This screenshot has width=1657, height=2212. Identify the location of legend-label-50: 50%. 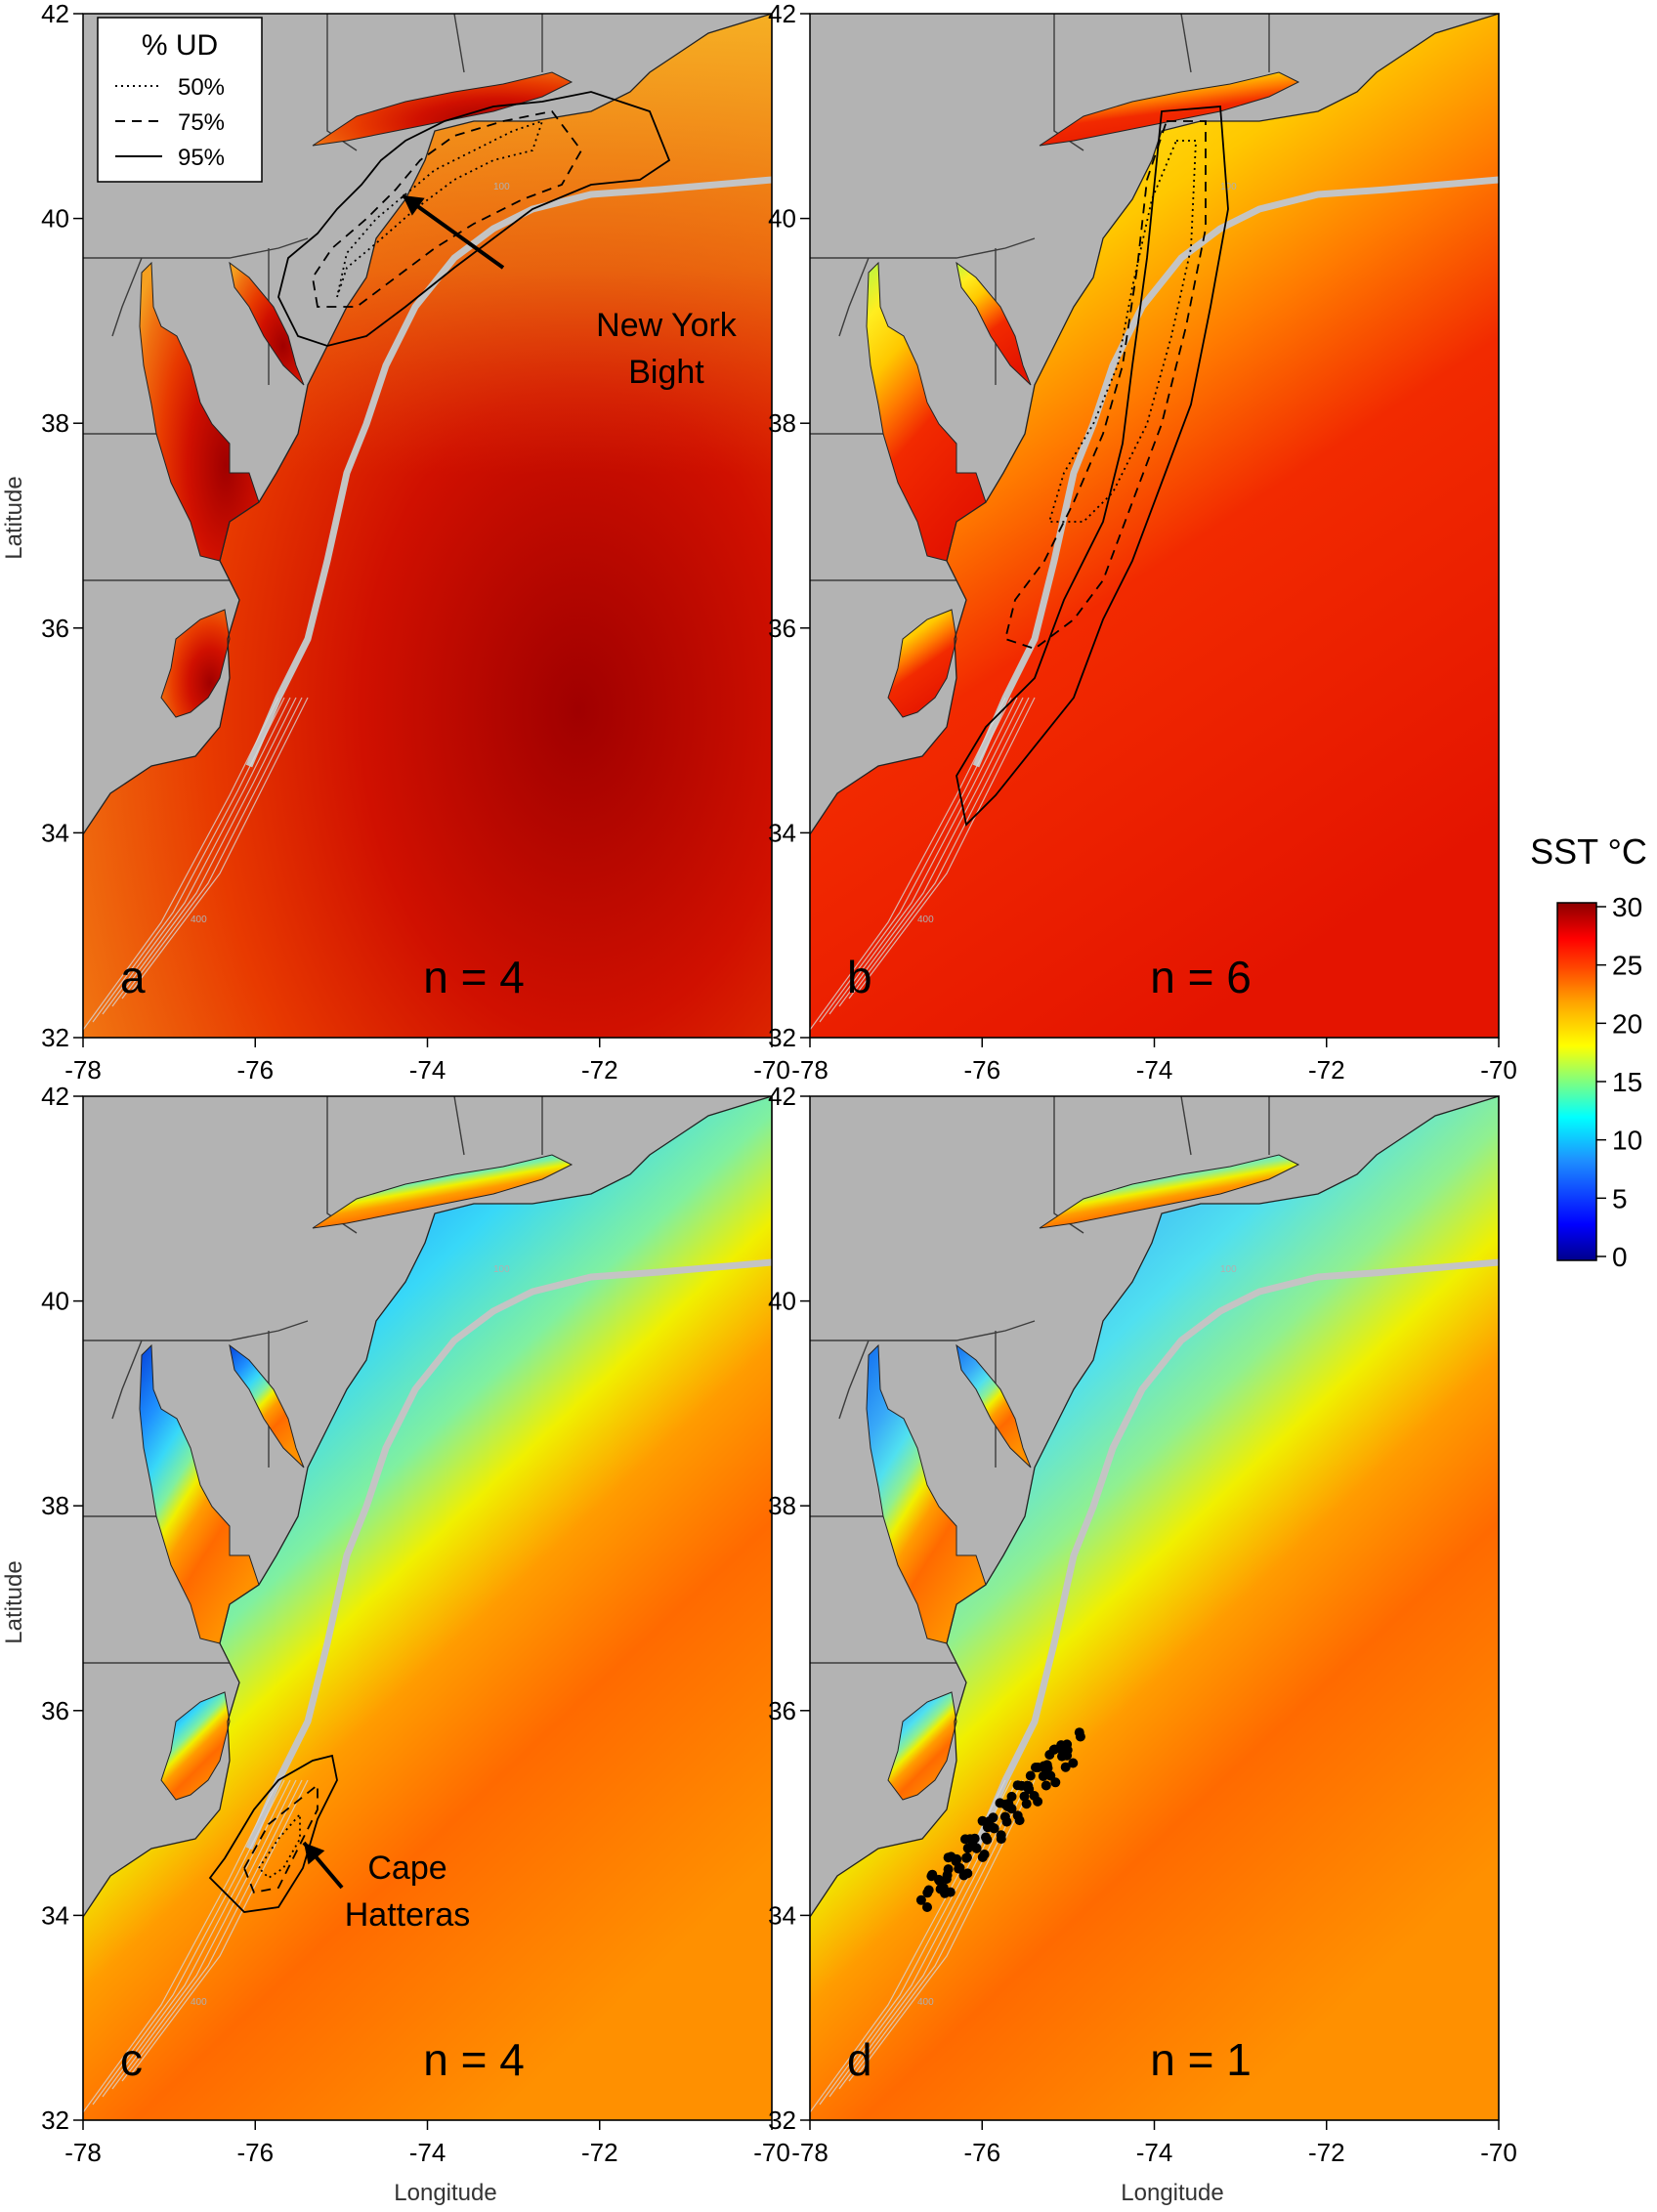
(201, 87).